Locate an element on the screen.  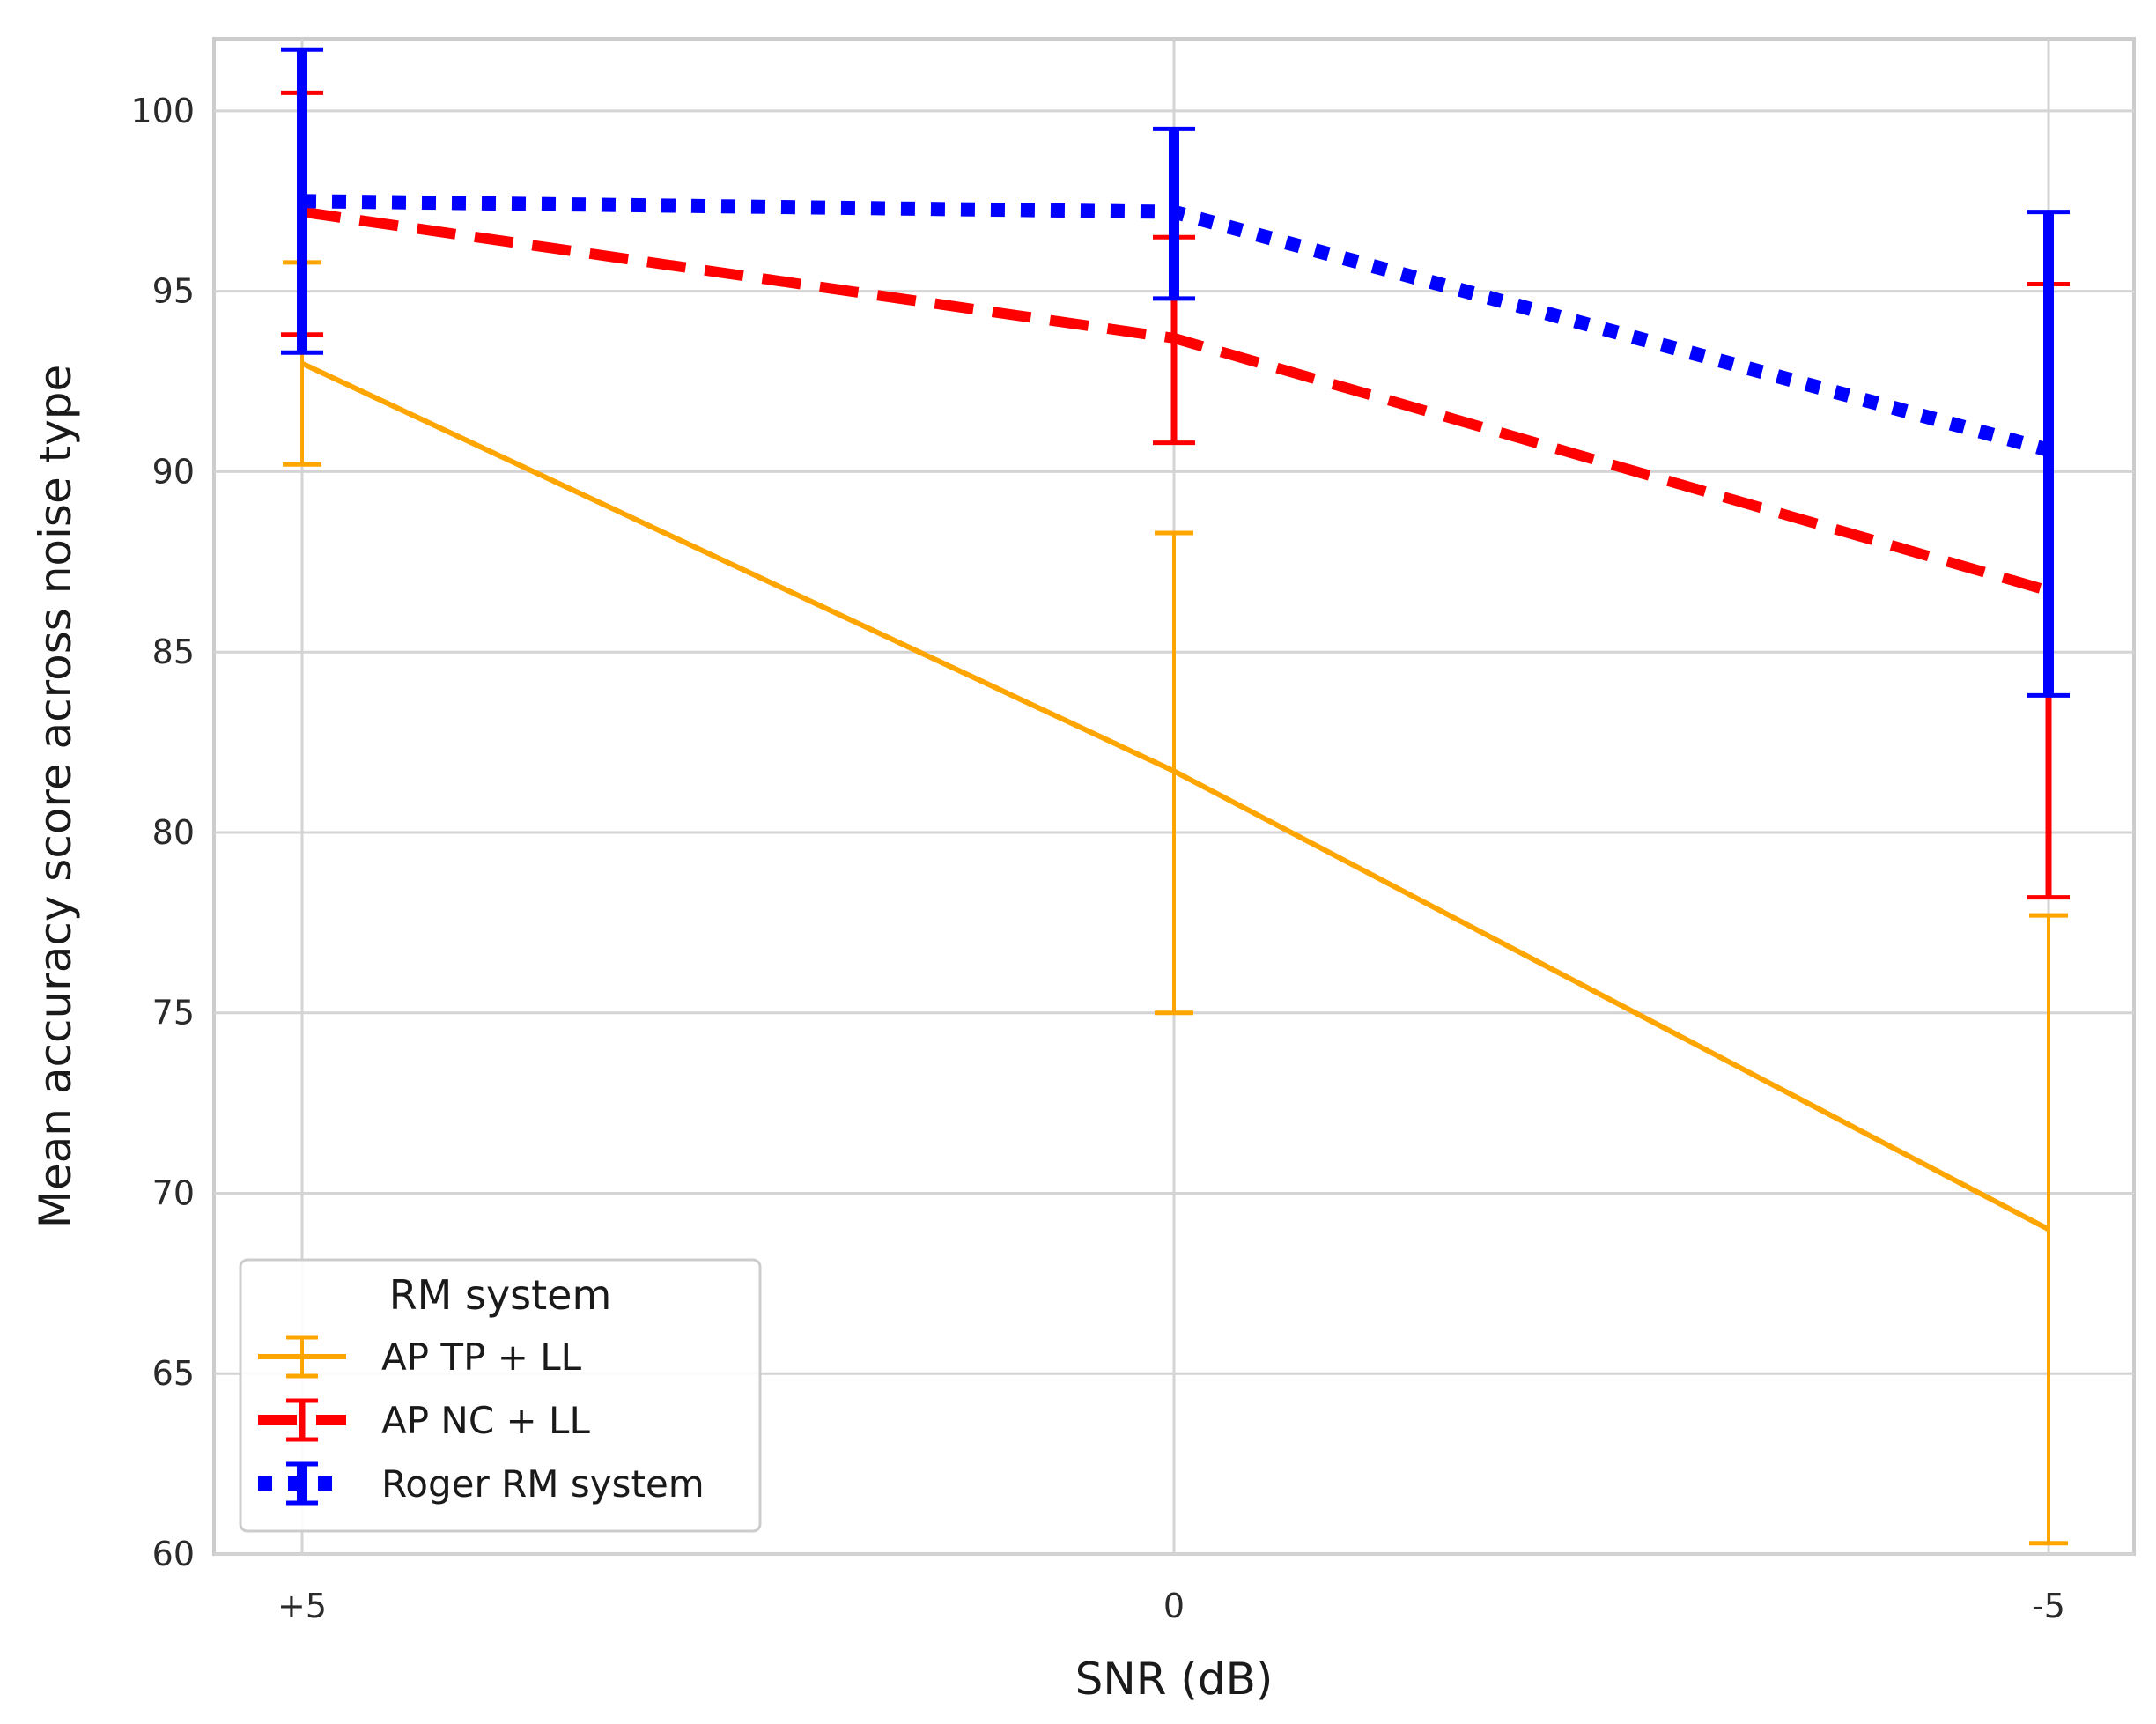
x-ticks: +5 0 -5 is located at coordinates (1171, 1606).